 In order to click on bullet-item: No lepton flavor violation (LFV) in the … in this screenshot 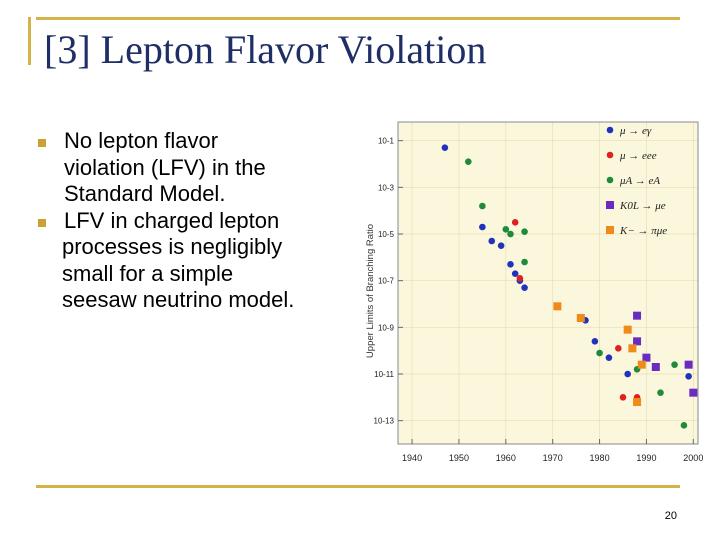, I will do `click(198, 168)`.